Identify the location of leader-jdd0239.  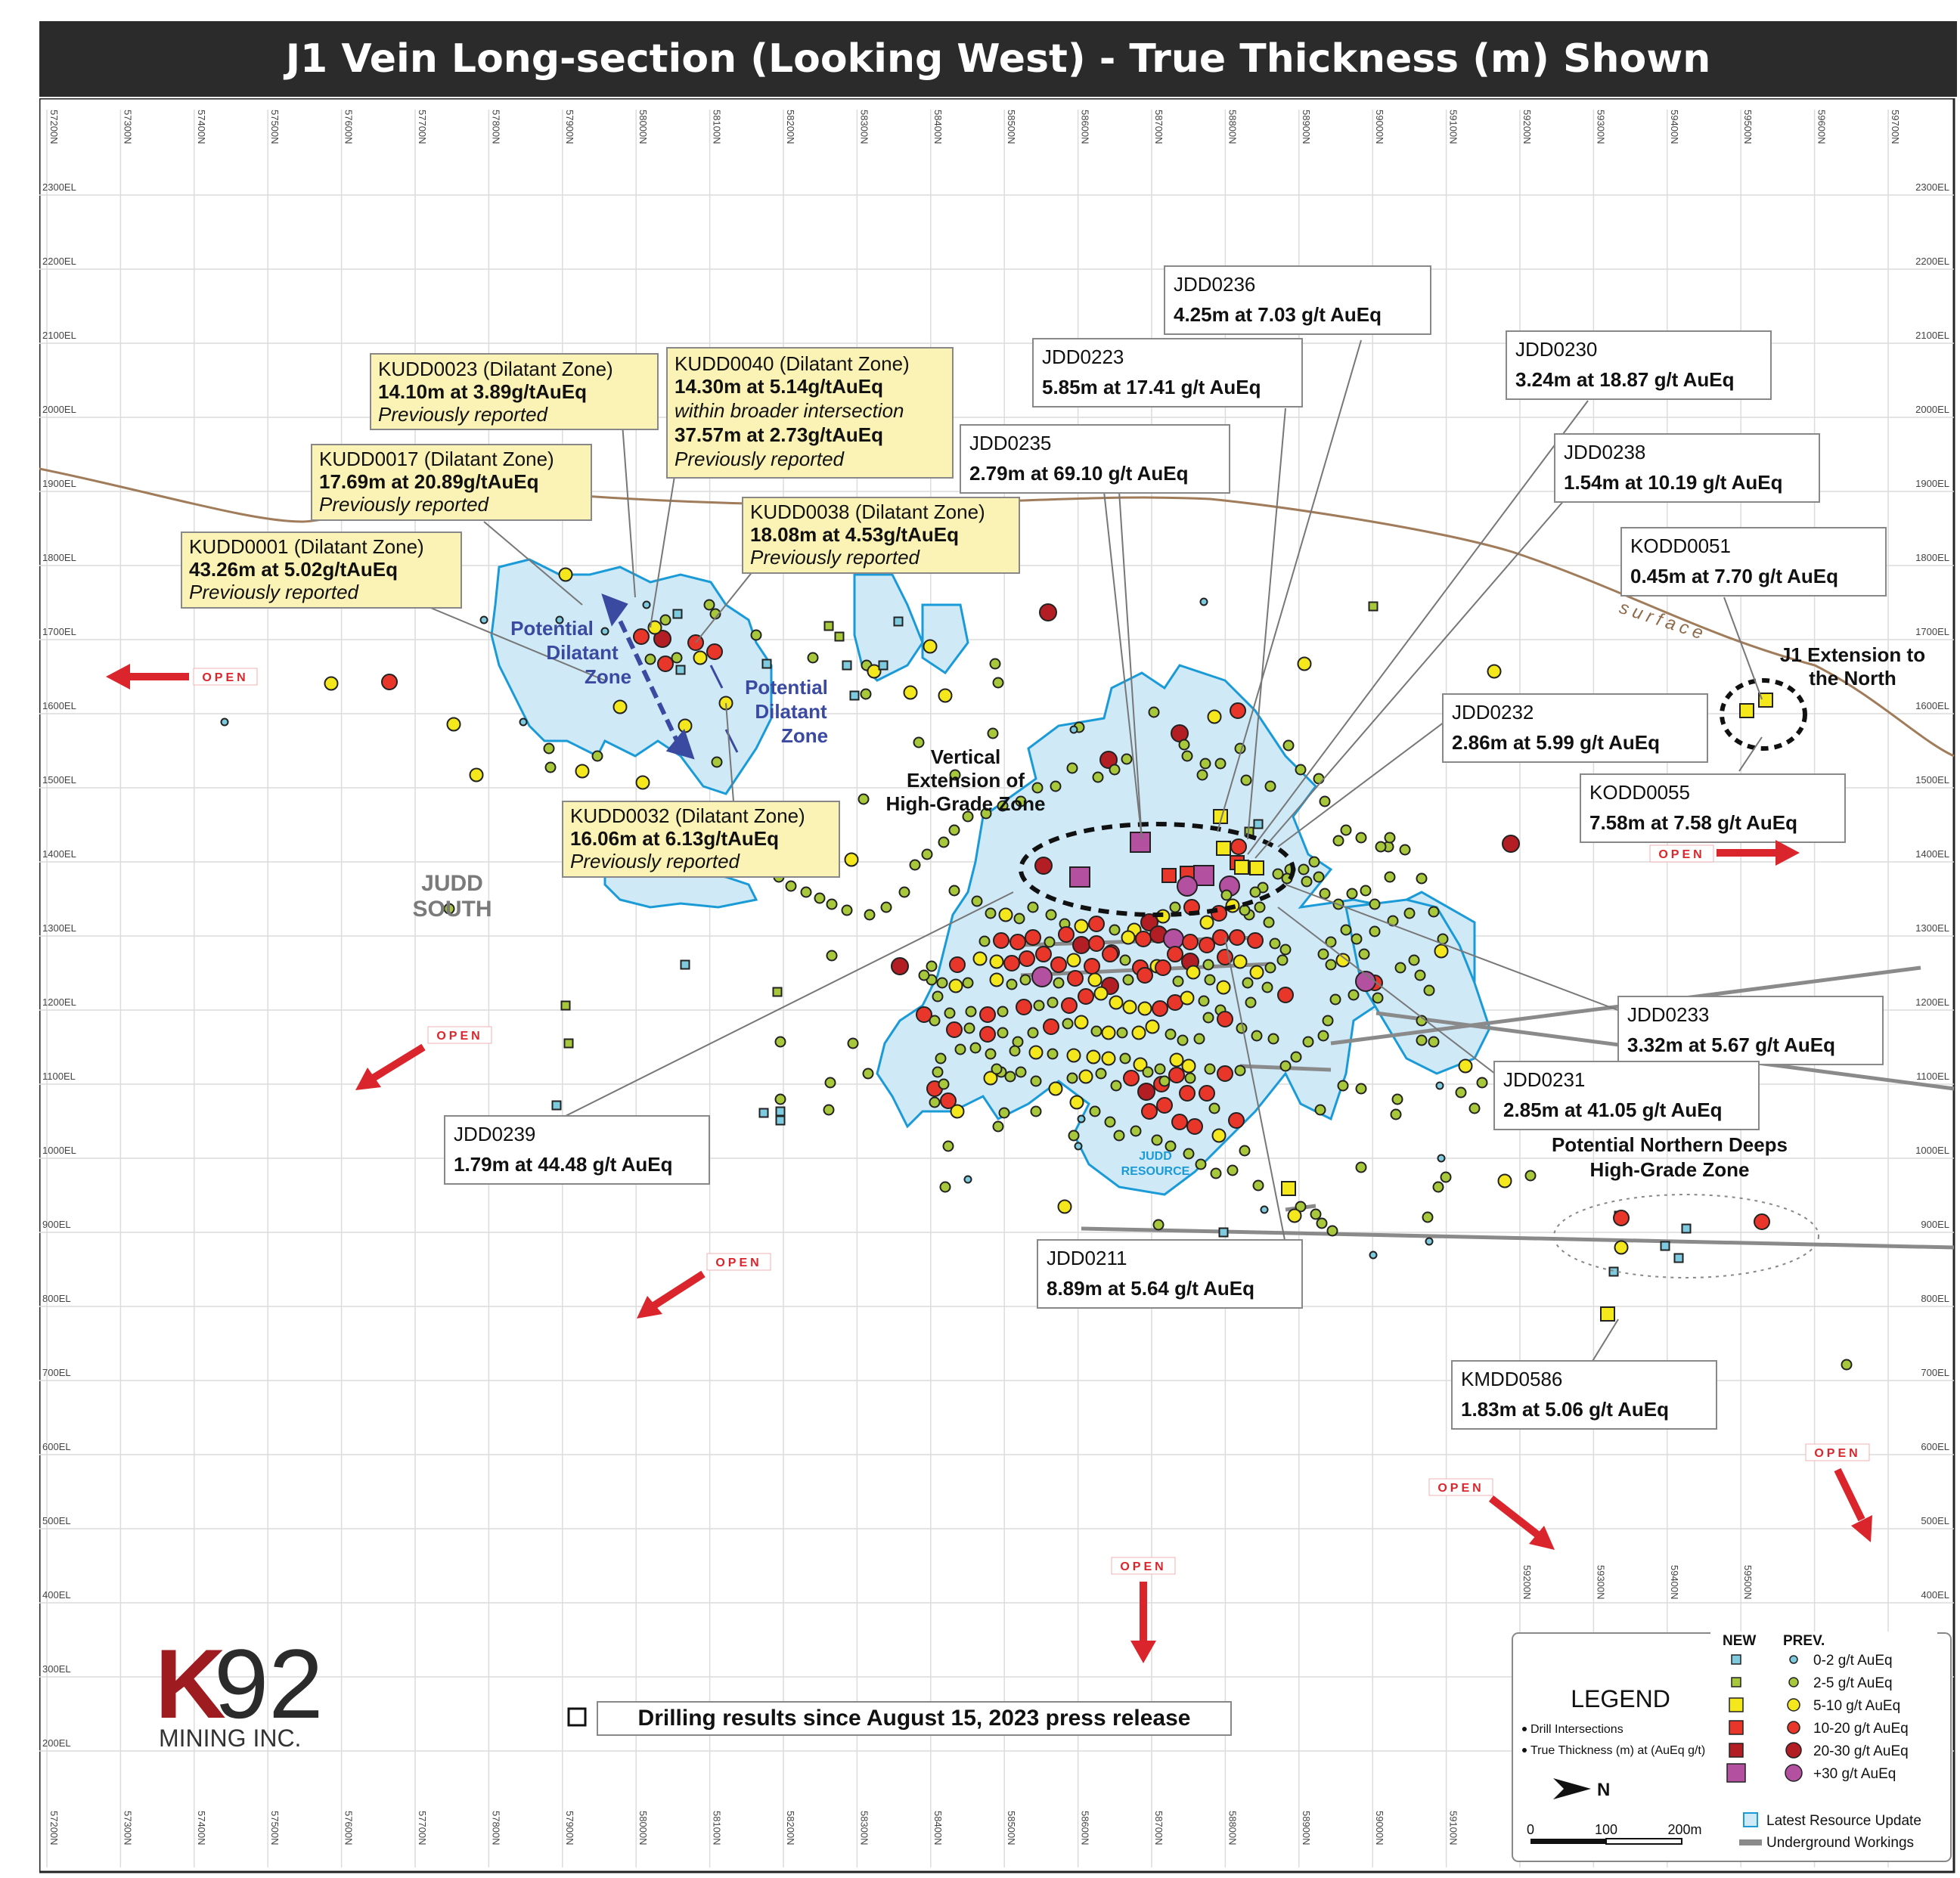
(787, 1006).